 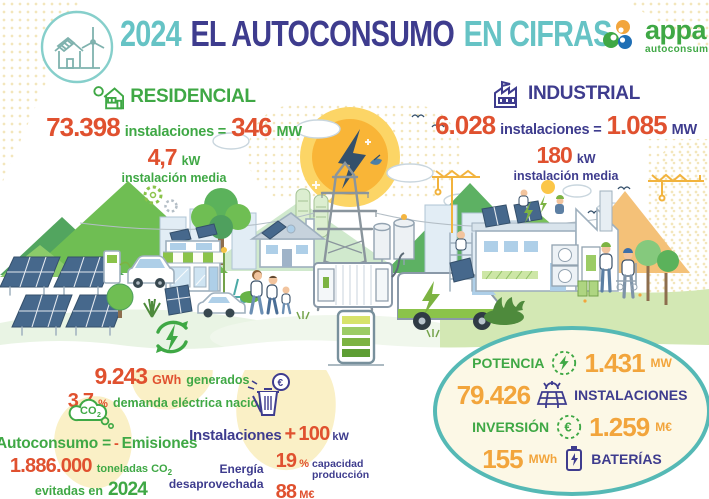 What do you see at coordinates (218, 380) in the screenshot?
I see `generation-label: generados` at bounding box center [218, 380].